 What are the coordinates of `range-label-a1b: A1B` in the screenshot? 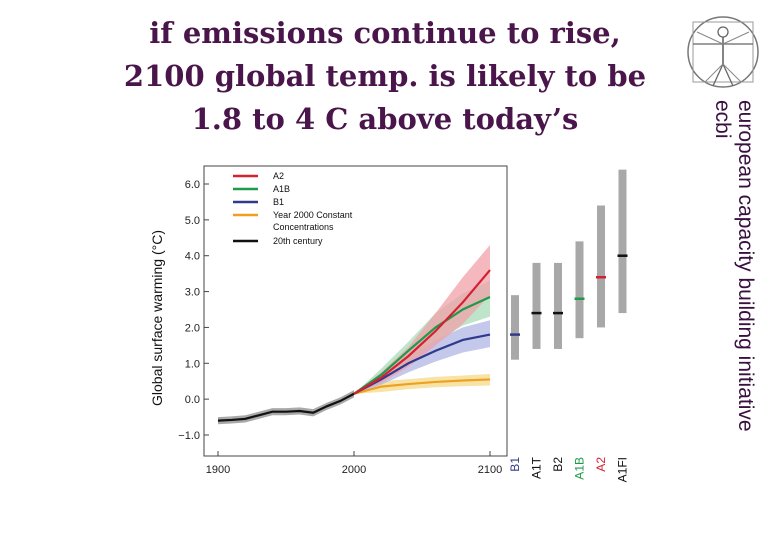 It's located at (580, 468).